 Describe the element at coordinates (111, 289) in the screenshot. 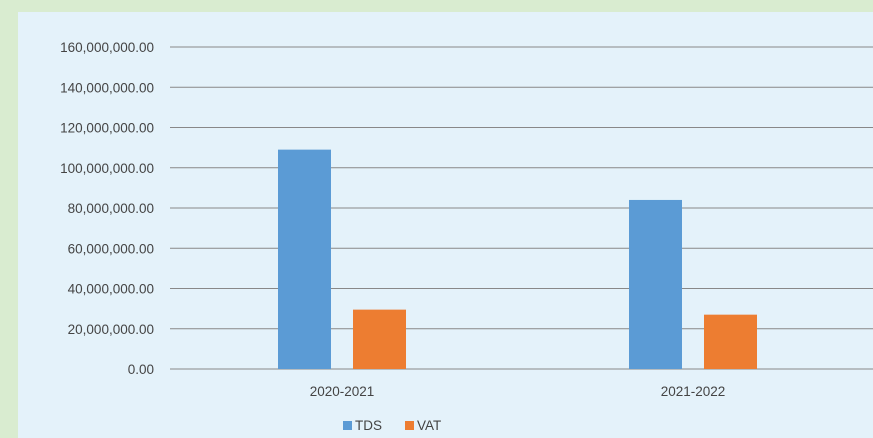

I see `y-tick-label: 40,000,000.00` at that location.